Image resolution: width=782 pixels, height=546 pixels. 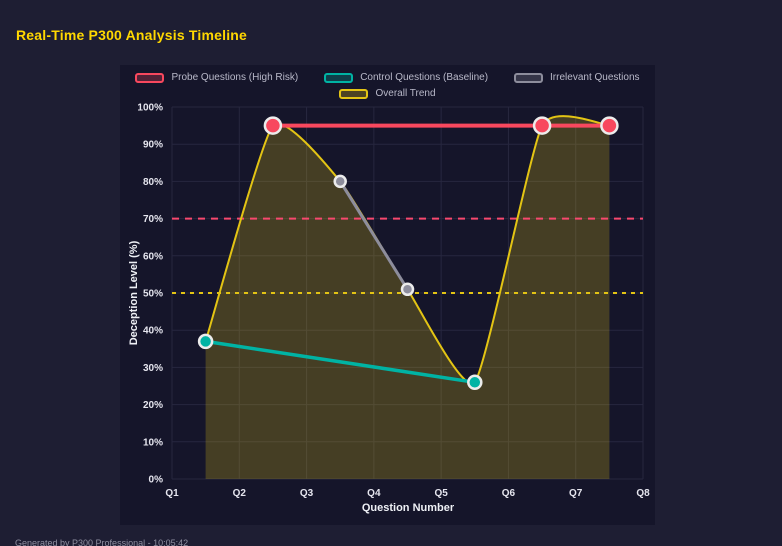 What do you see at coordinates (441, 493) in the screenshot?
I see `x-axis-tick-label: Q5` at bounding box center [441, 493].